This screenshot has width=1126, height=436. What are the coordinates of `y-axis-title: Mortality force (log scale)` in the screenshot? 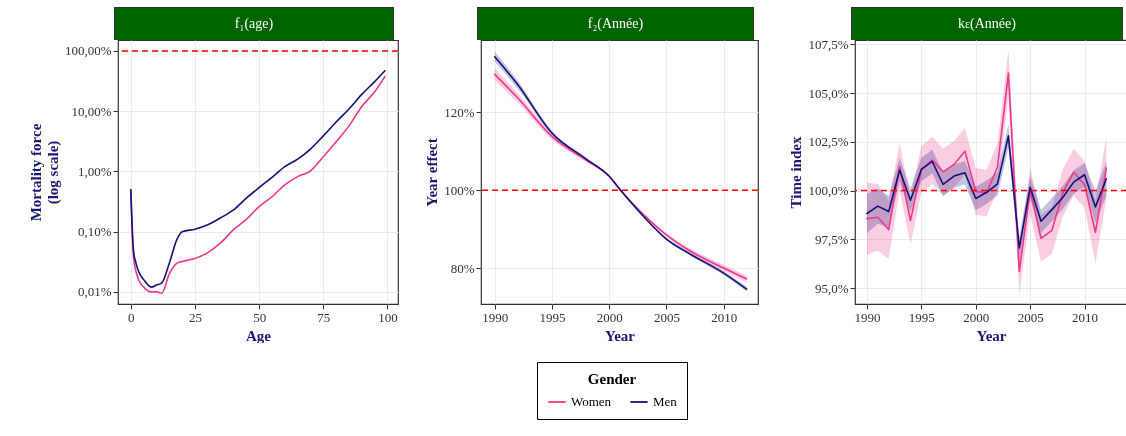 It's located at (44, 172).